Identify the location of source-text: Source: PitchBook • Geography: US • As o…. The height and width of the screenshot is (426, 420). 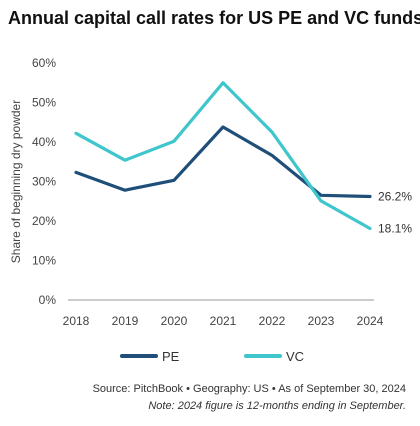
(249, 389).